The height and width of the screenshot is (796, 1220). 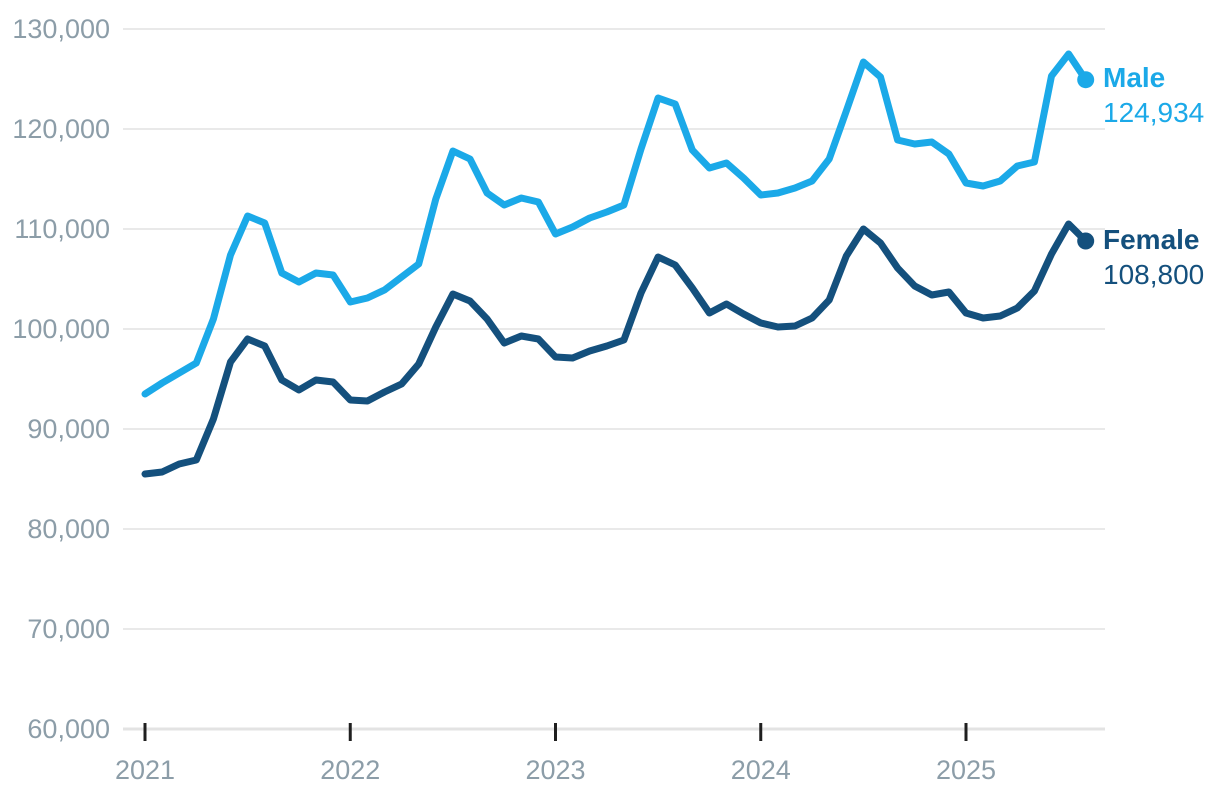 I want to click on x-axis-tick-label: 2021, so click(x=145, y=770).